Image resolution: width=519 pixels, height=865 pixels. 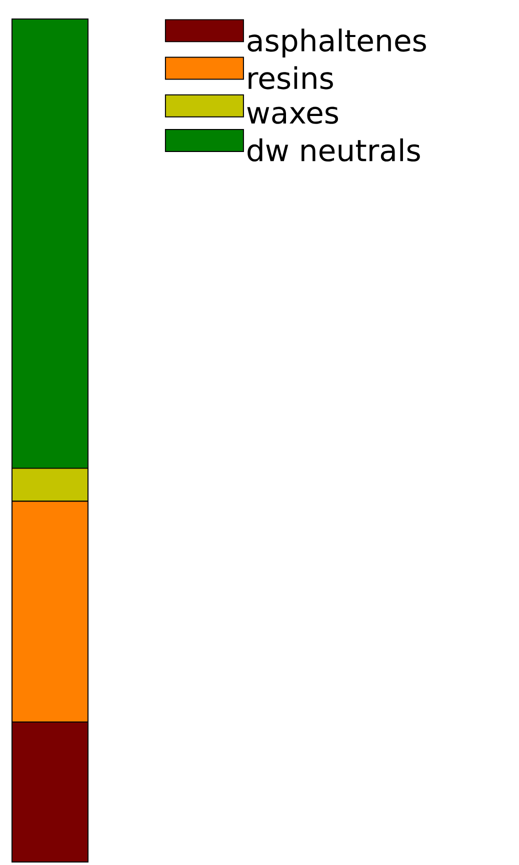 I want to click on legend-label: dw neutrals, so click(x=334, y=150).